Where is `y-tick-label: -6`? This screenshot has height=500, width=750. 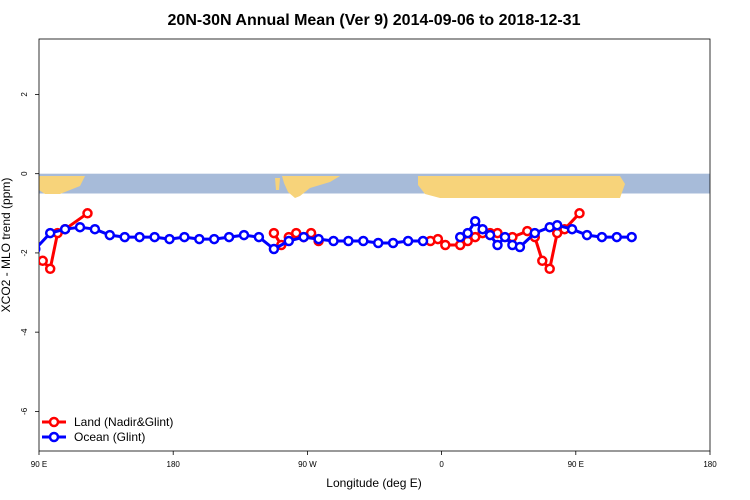
y-tick-label: -6 is located at coordinates (24, 411).